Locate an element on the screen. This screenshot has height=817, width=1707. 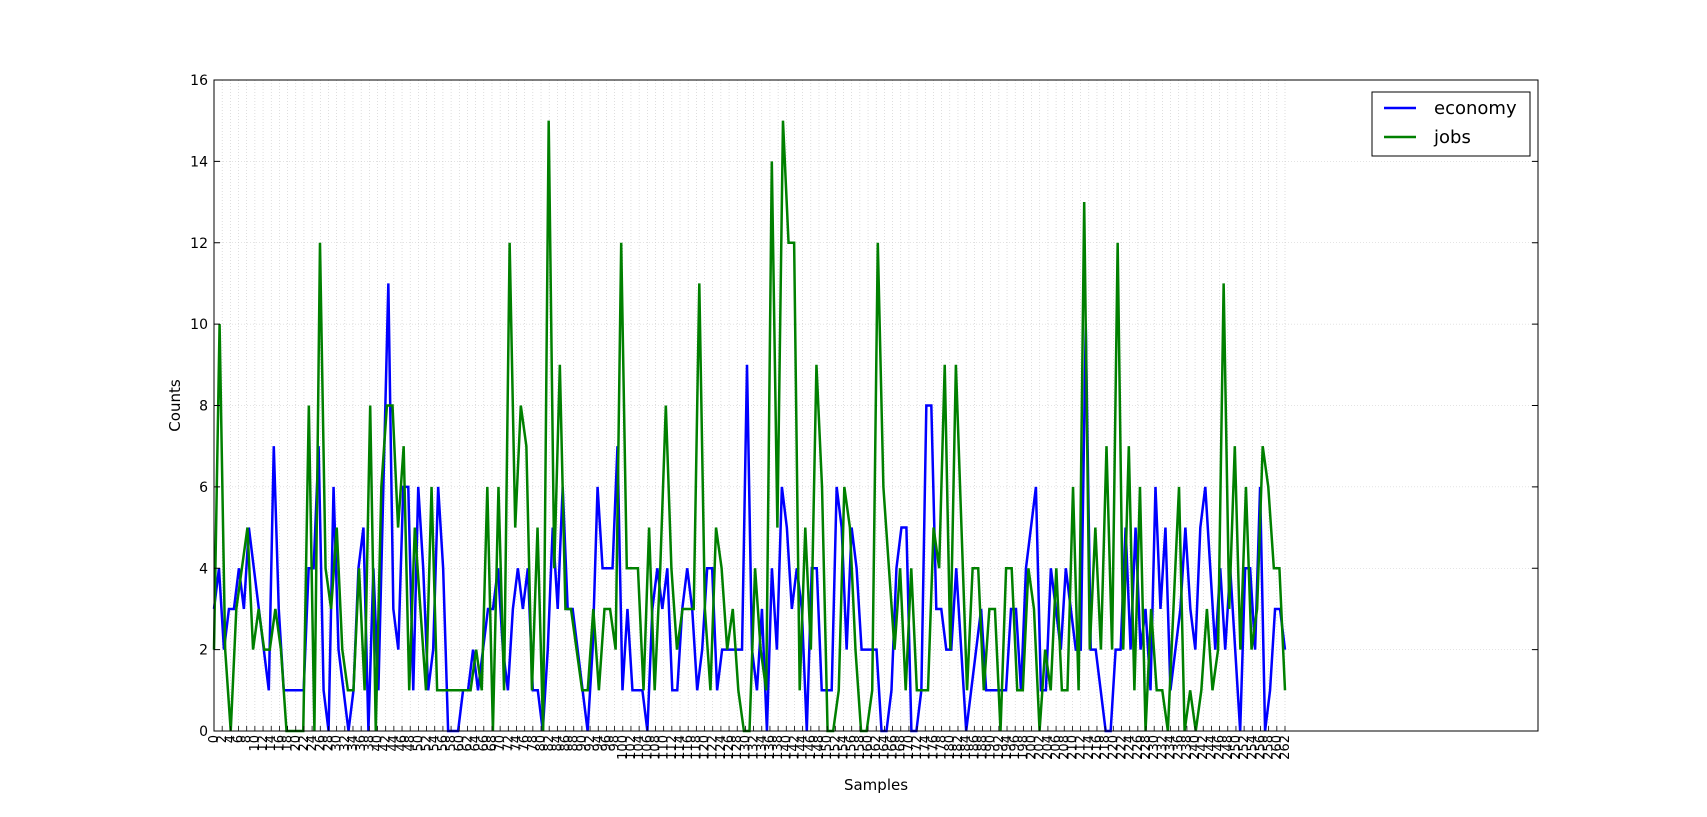
legend-label-jobs: jobs is located at coordinates (1452, 137).